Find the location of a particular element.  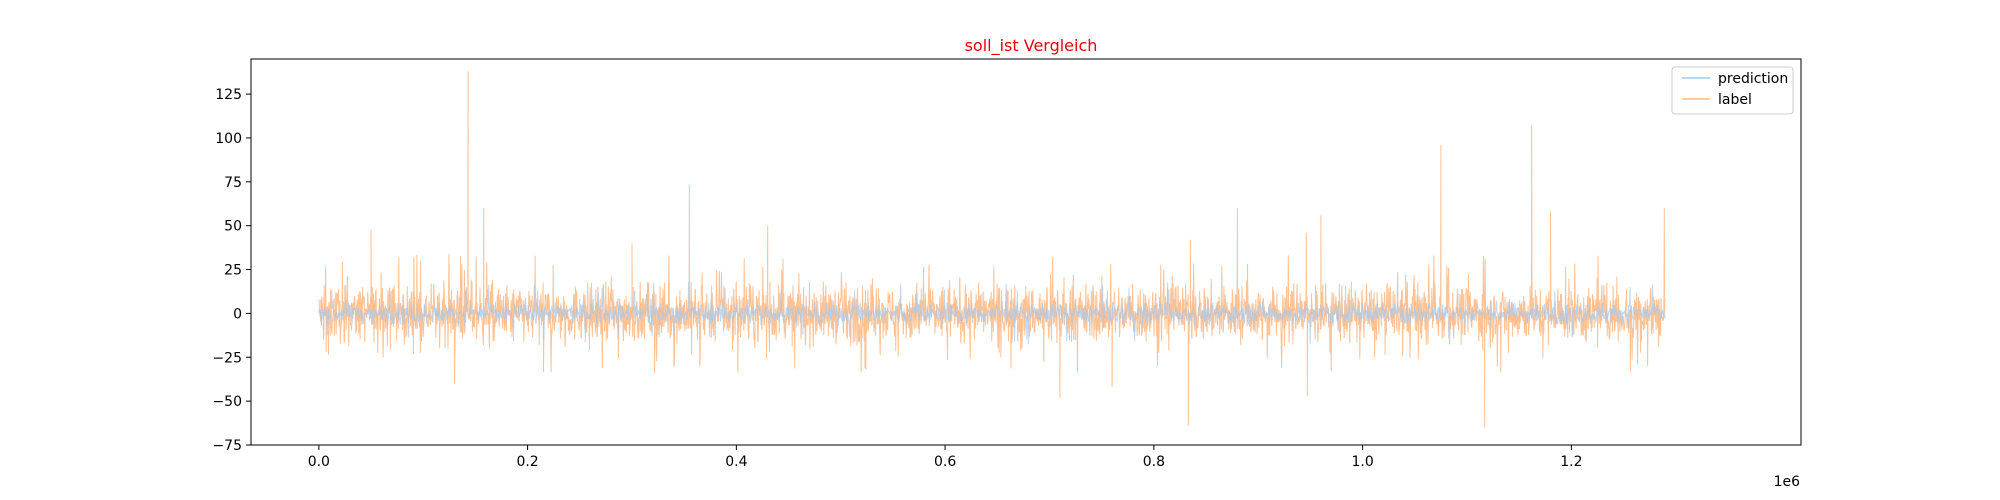

legend-prediction-label: prediction is located at coordinates (1753, 79).